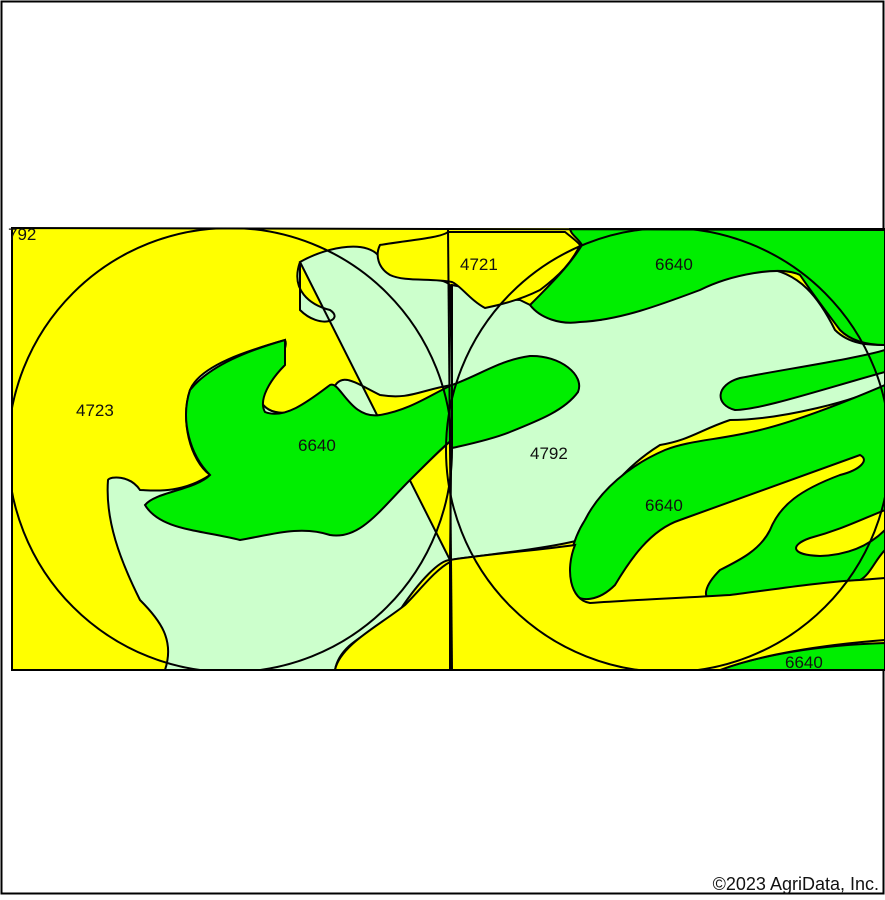 This screenshot has height=900, width=885. I want to click on soil-label-4721: 4721, so click(479, 264).